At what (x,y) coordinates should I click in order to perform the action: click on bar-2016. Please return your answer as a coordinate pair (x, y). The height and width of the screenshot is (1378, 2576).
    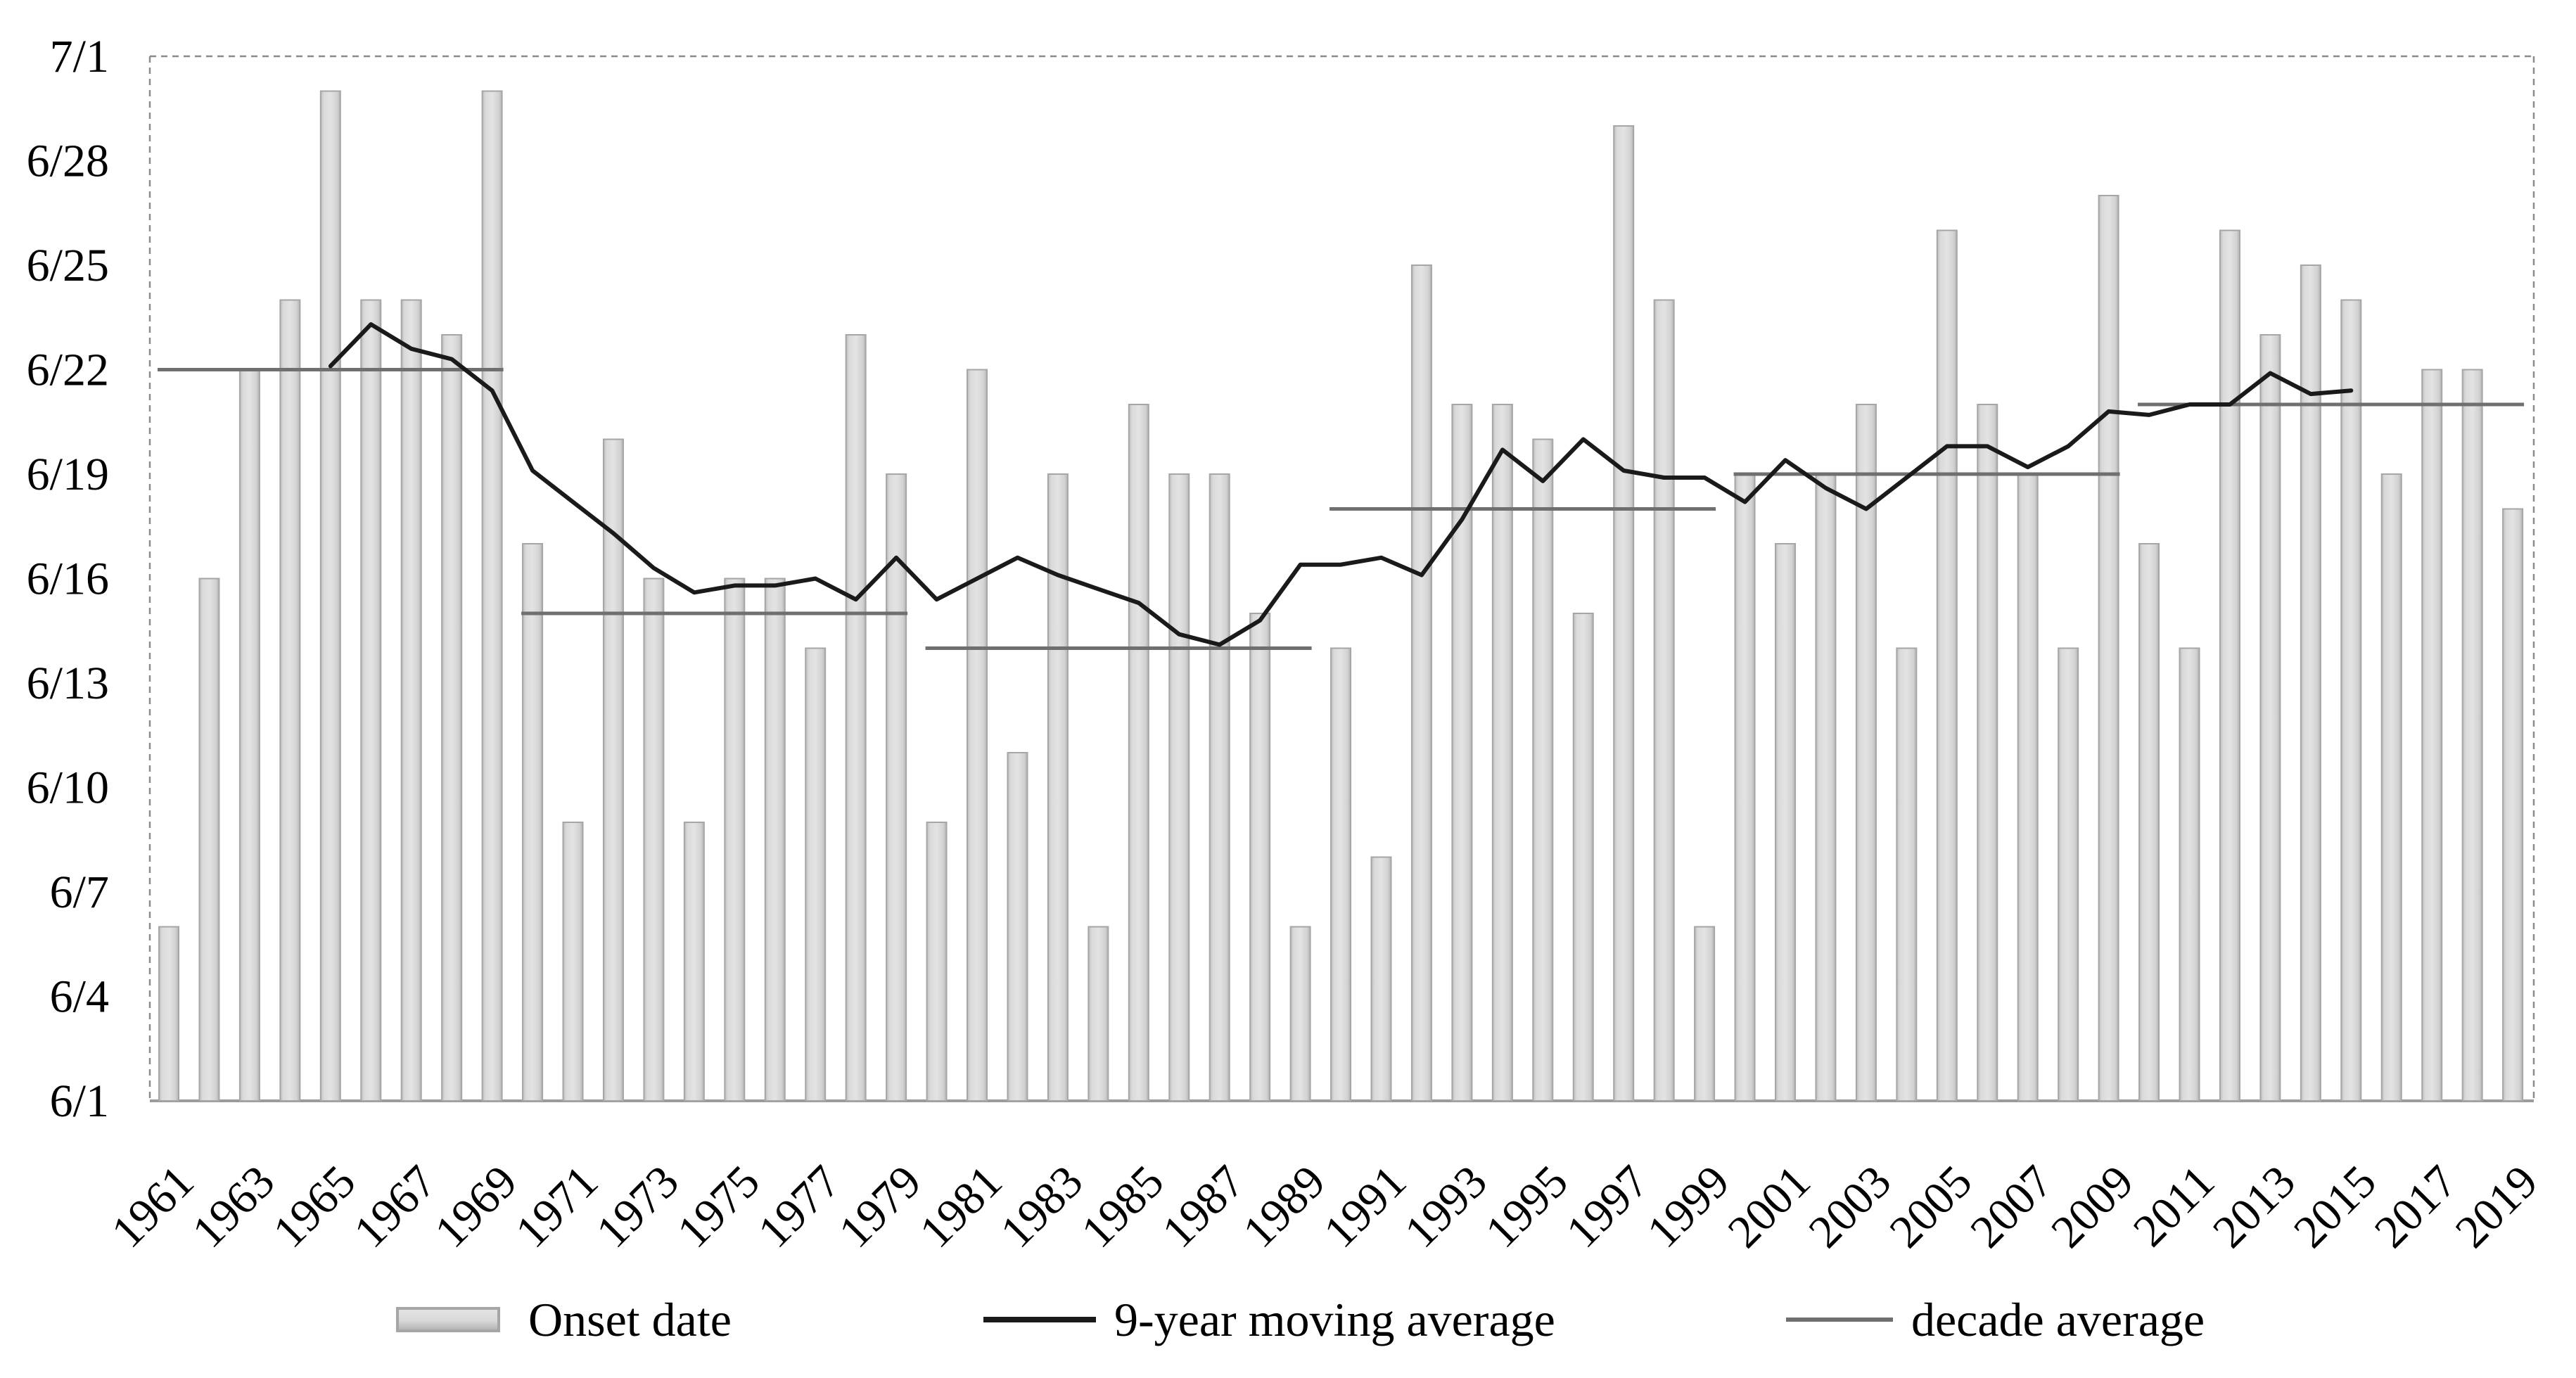
    Looking at the image, I should click on (2391, 787).